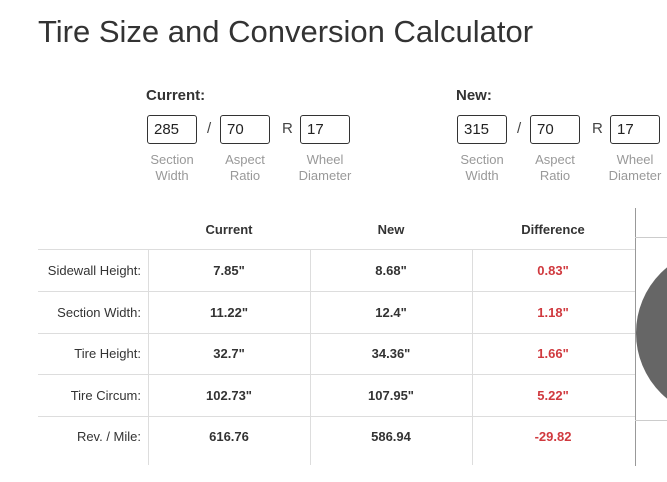 This screenshot has height=482, width=667. I want to click on table-cell: -29.82, so click(553, 436).